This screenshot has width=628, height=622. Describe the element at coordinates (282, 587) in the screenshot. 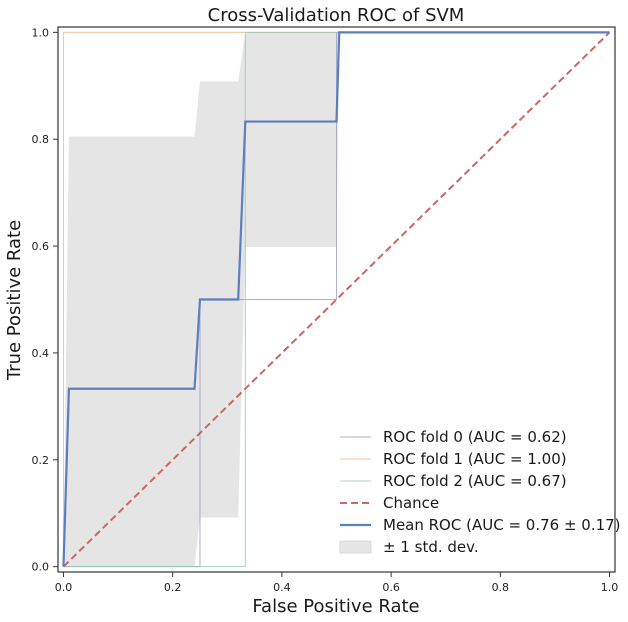

I see `x-tick-label: 0.4` at that location.